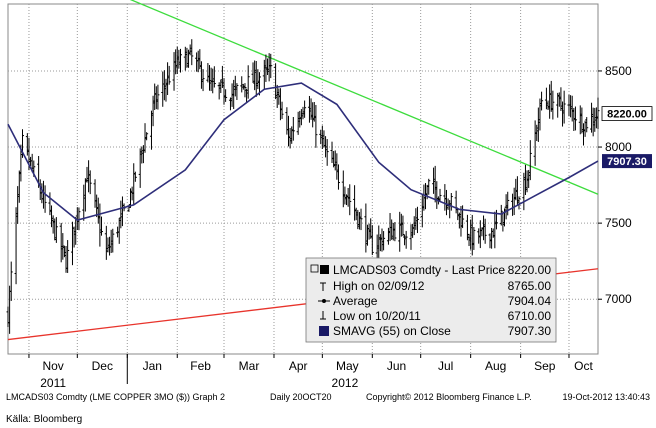 The width and height of the screenshot is (656, 428). Describe the element at coordinates (530, 301) in the screenshot. I see `legend-average-value: 7904.04` at that location.